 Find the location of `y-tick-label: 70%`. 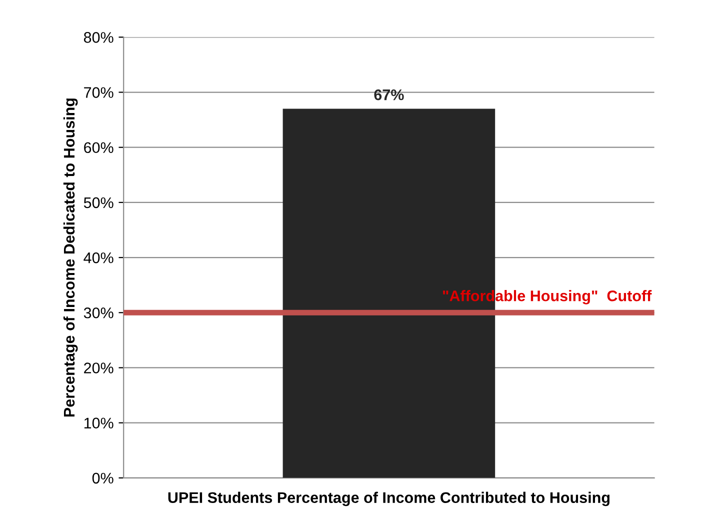

y-tick-label: 70% is located at coordinates (99, 92).